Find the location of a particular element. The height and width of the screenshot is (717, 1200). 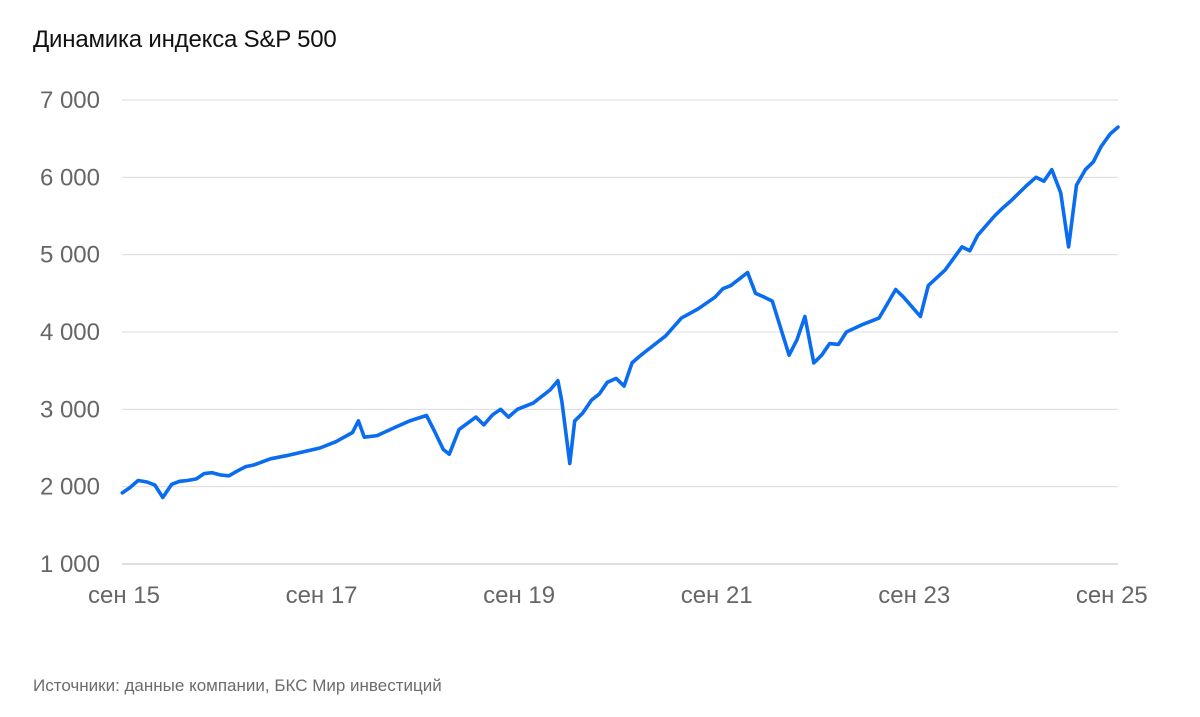

y-tick-label: 1 000 is located at coordinates (70, 564).